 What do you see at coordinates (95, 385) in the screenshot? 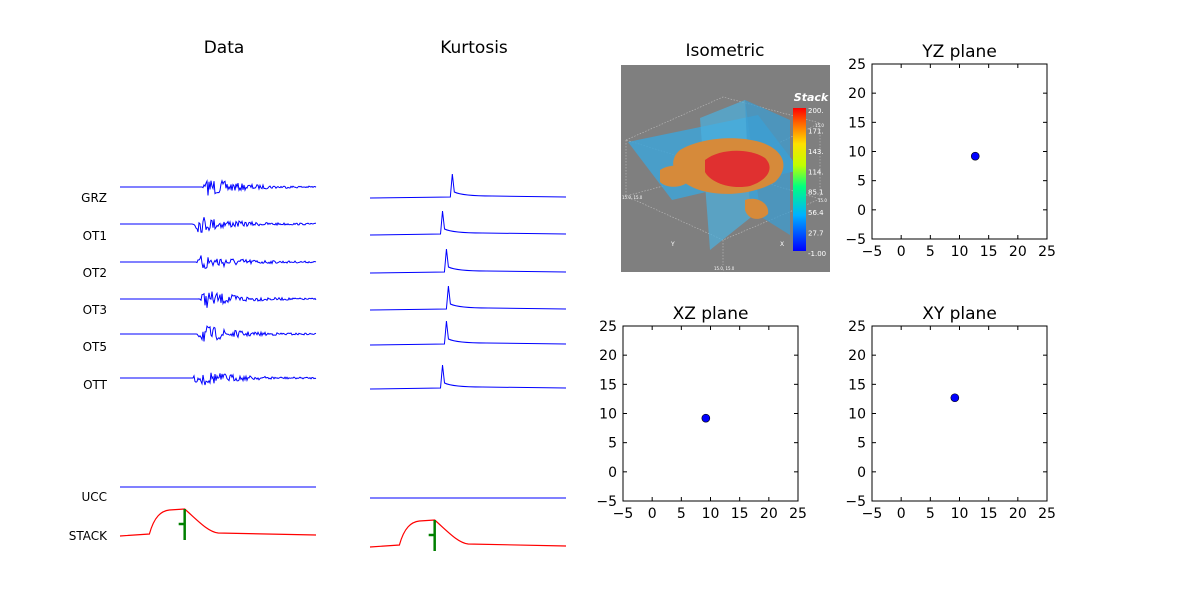
I see `station-label-ott: OTT` at bounding box center [95, 385].